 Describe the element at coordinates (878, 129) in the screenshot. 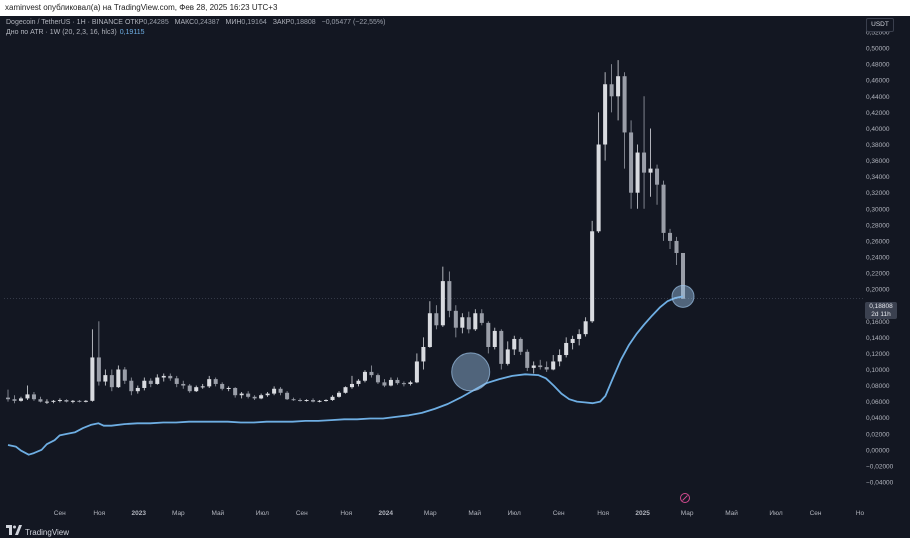

I see `y-axis-tick-label: 0,40000` at that location.